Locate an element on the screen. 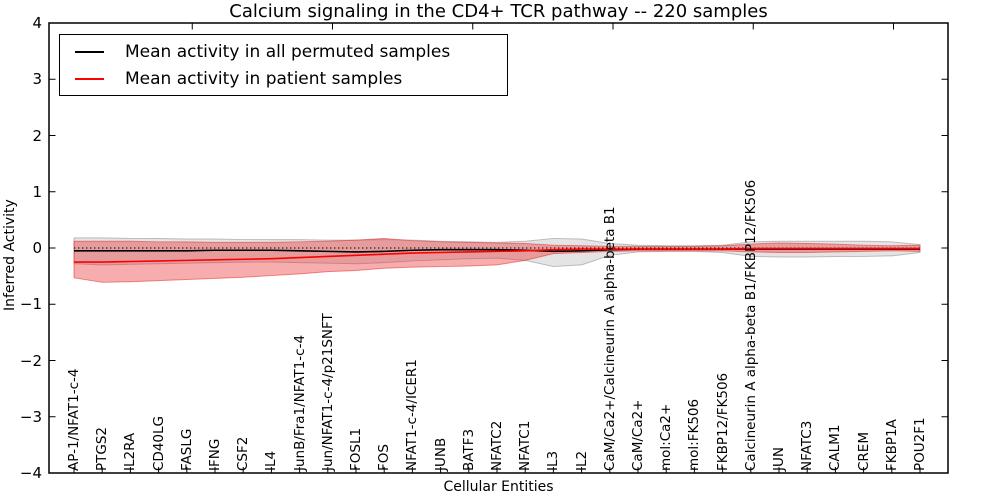 This screenshot has width=1000, height=500. x-tick-label: CREM is located at coordinates (863, 451).